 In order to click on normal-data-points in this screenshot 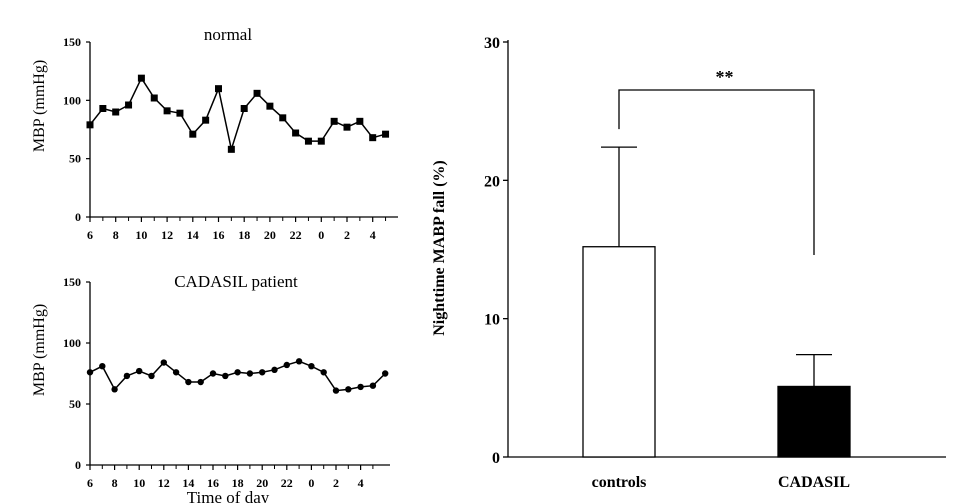, I will do `click(238, 113)`.